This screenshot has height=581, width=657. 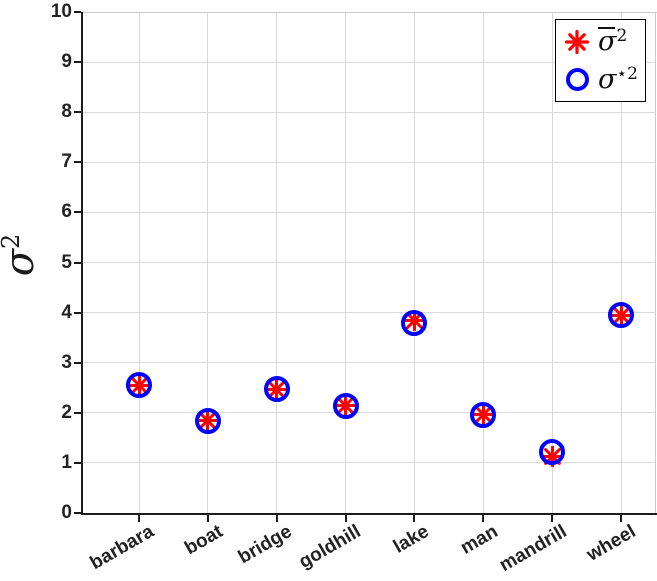 What do you see at coordinates (621, 315) in the screenshot?
I see `data-point-circle-wheel` at bounding box center [621, 315].